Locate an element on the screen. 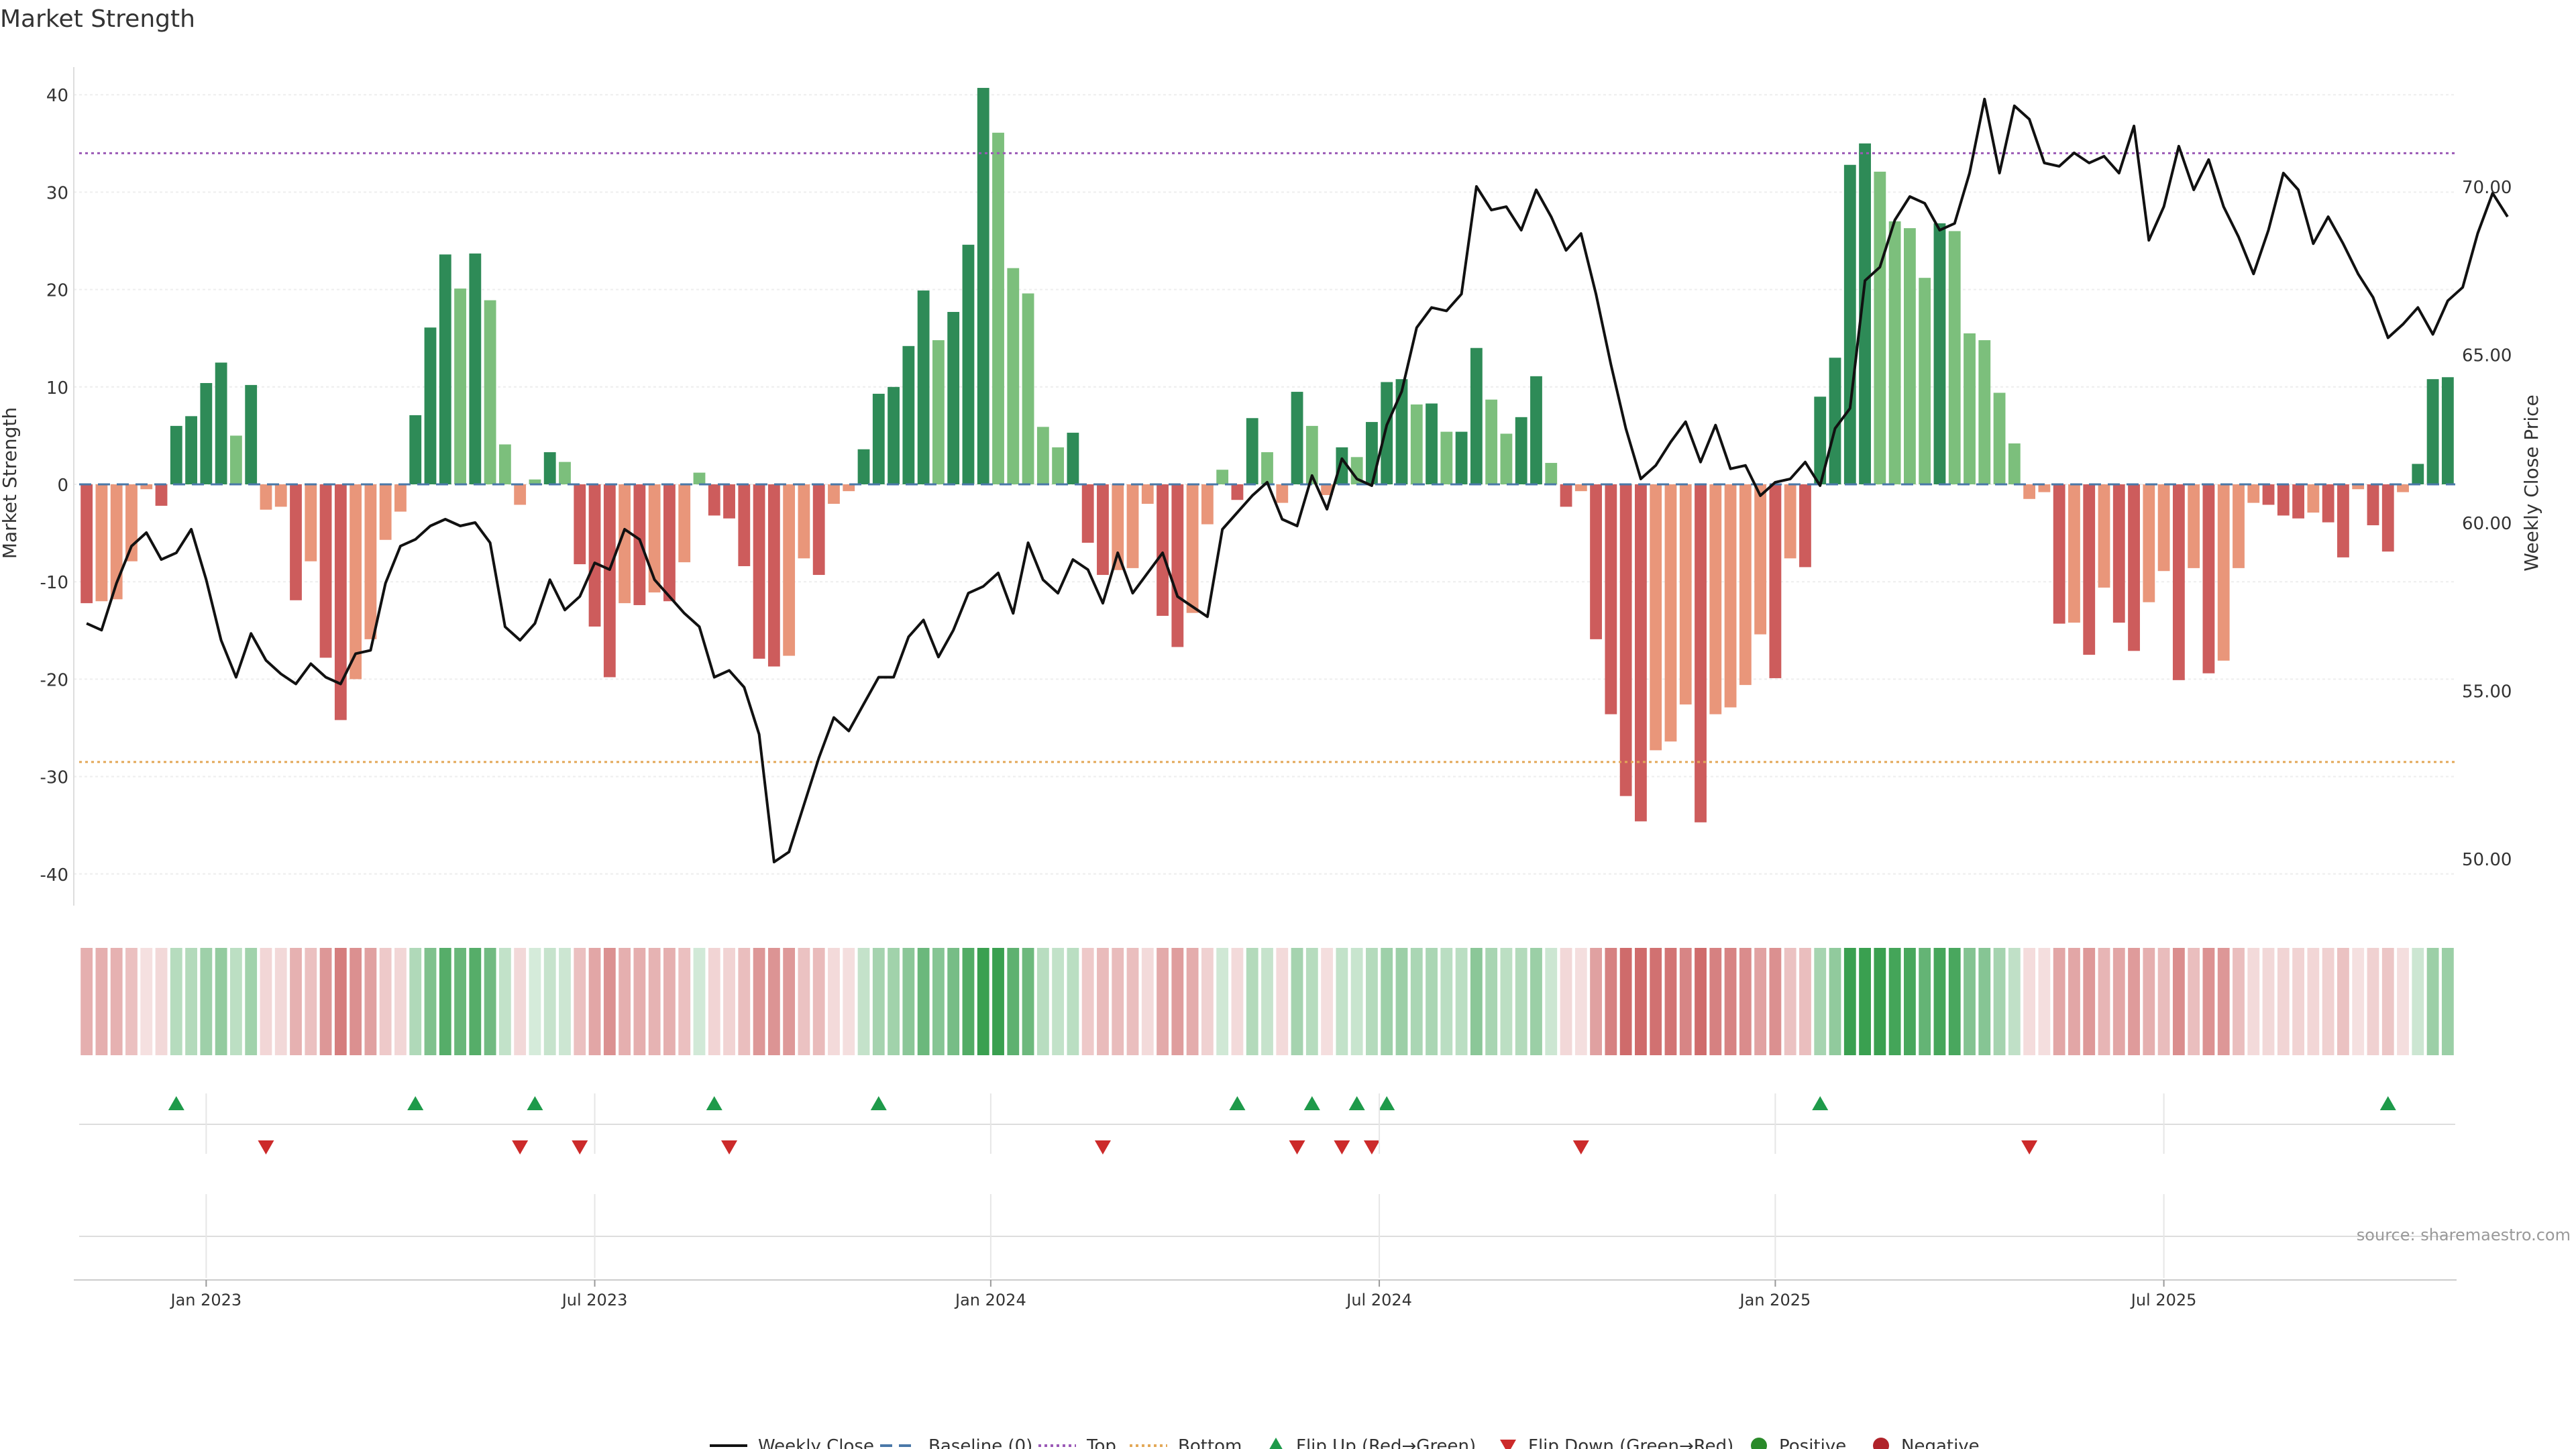 The height and width of the screenshot is (1449, 2576). y2-tick-label: 65.00 is located at coordinates (2487, 356).